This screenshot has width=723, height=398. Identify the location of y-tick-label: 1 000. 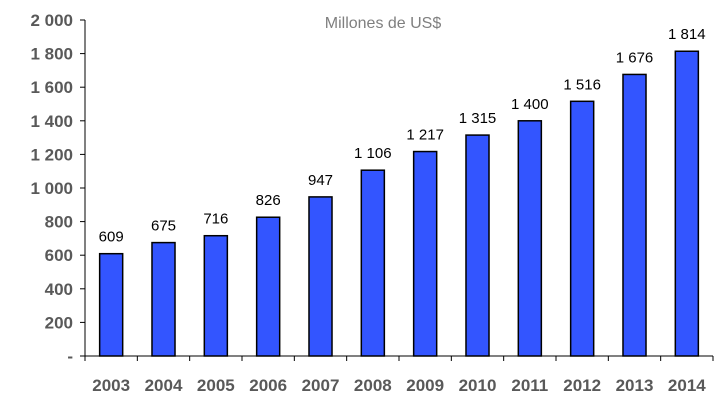
(51, 188).